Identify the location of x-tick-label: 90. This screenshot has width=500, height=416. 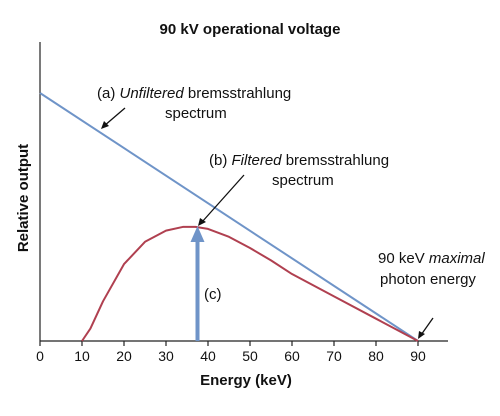
(418, 356).